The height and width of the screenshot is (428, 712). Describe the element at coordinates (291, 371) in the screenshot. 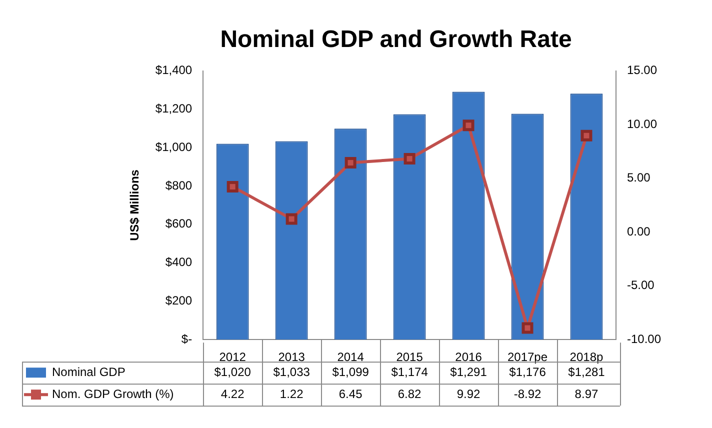

I see `data-label: $1,033` at that location.